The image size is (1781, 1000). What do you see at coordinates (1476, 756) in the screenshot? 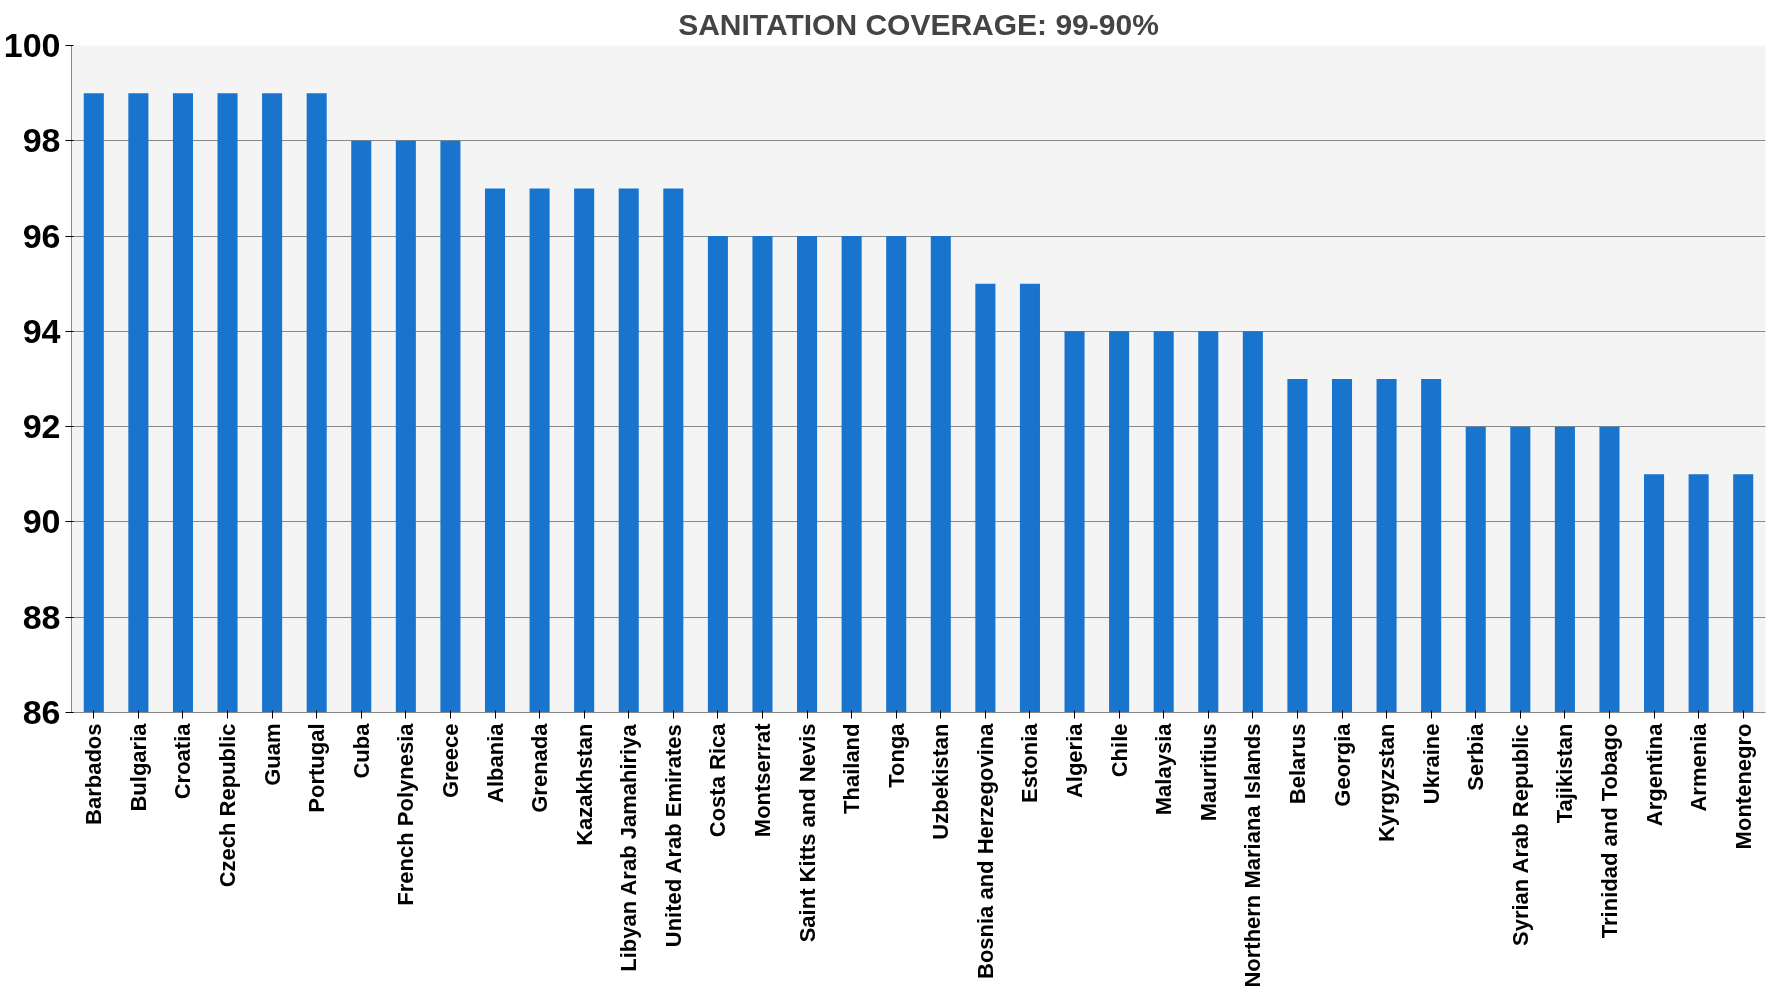
I see `x-tick-label: Serbia` at bounding box center [1476, 756].